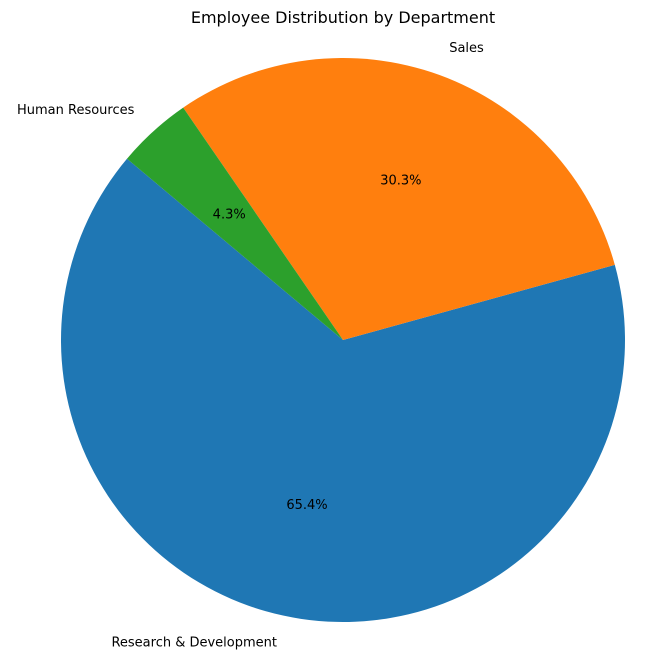 This screenshot has height=660, width=663. What do you see at coordinates (306, 505) in the screenshot?
I see `percent-label-research-development: 65.4%` at bounding box center [306, 505].